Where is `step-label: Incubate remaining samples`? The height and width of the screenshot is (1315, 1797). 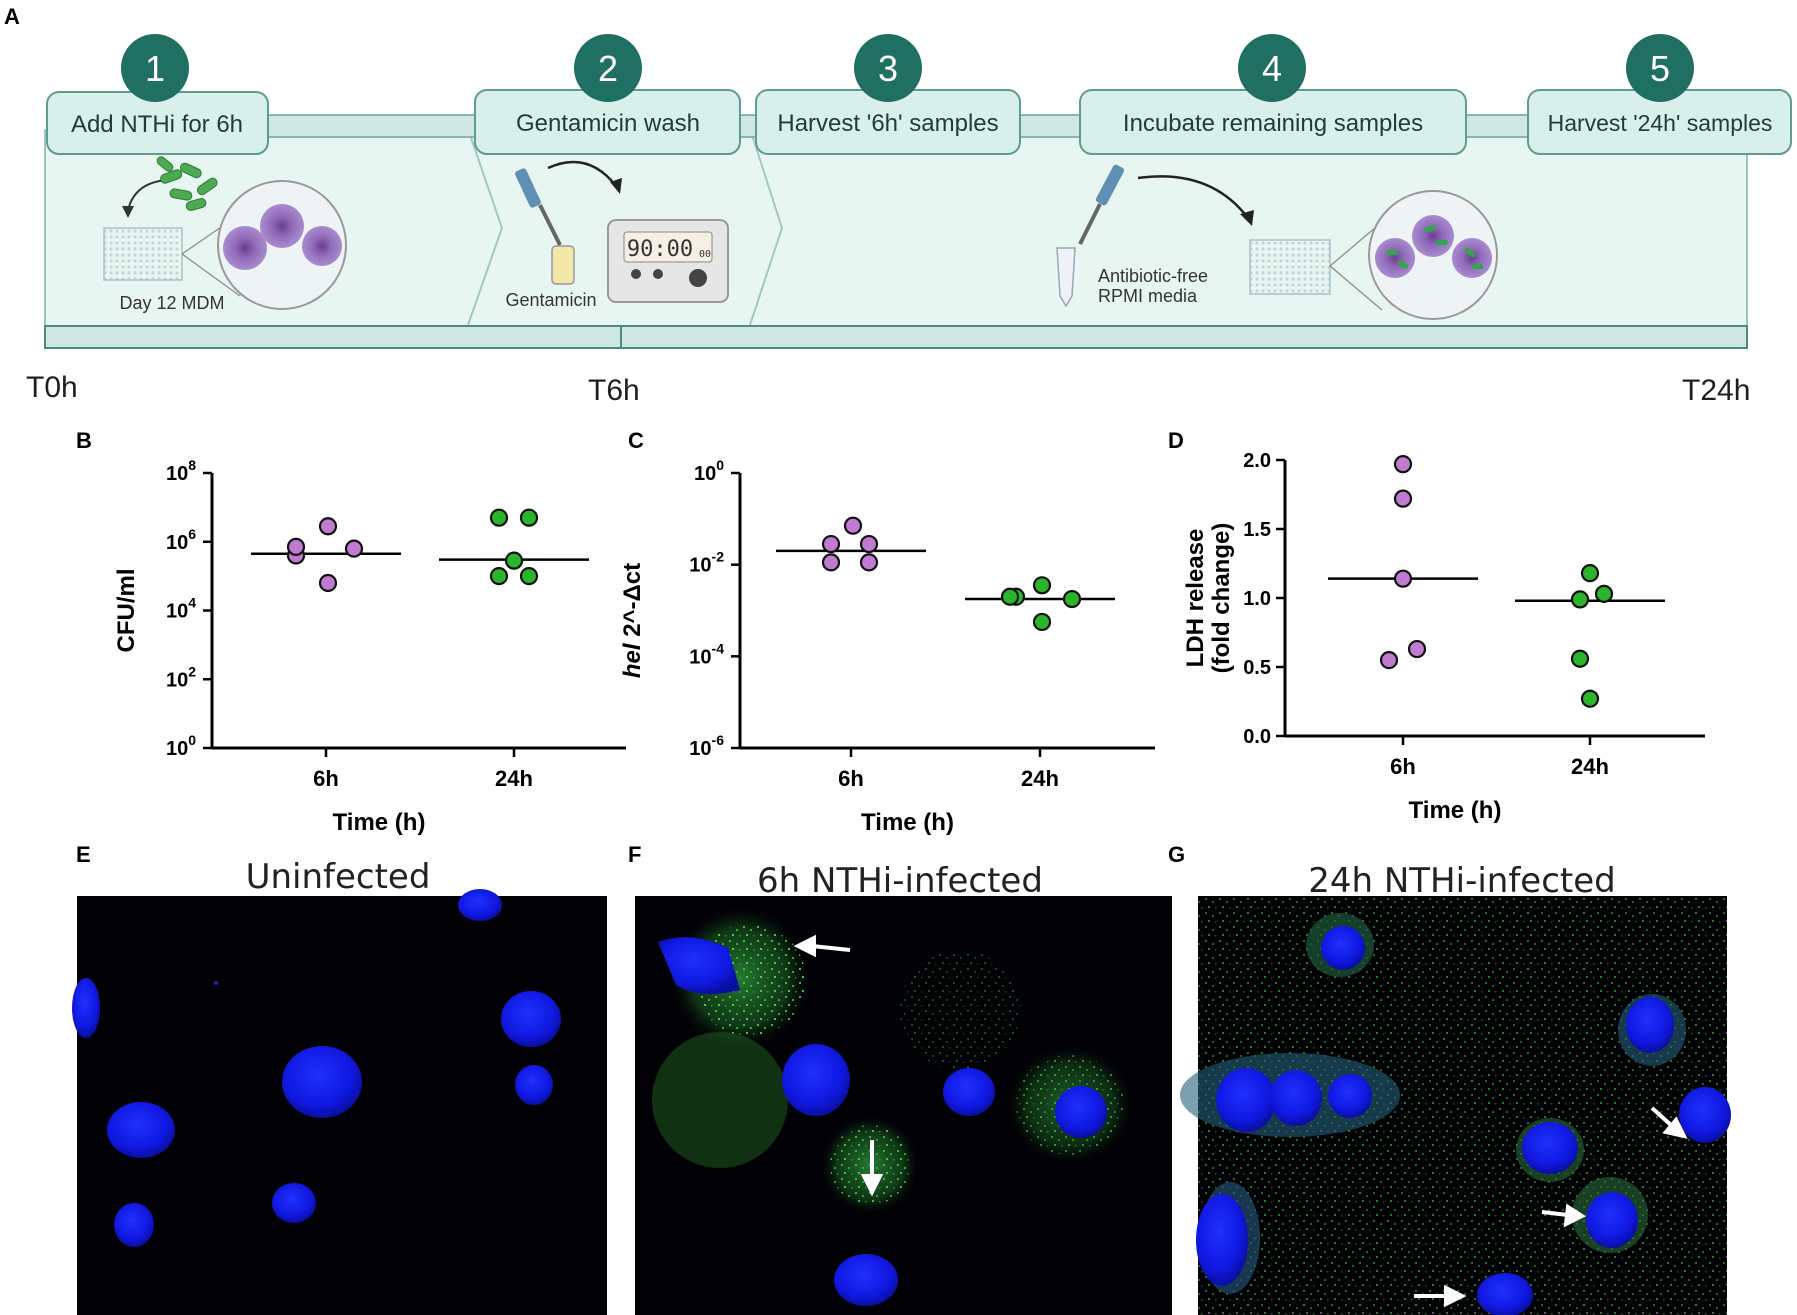 step-label: Incubate remaining samples is located at coordinates (1273, 123).